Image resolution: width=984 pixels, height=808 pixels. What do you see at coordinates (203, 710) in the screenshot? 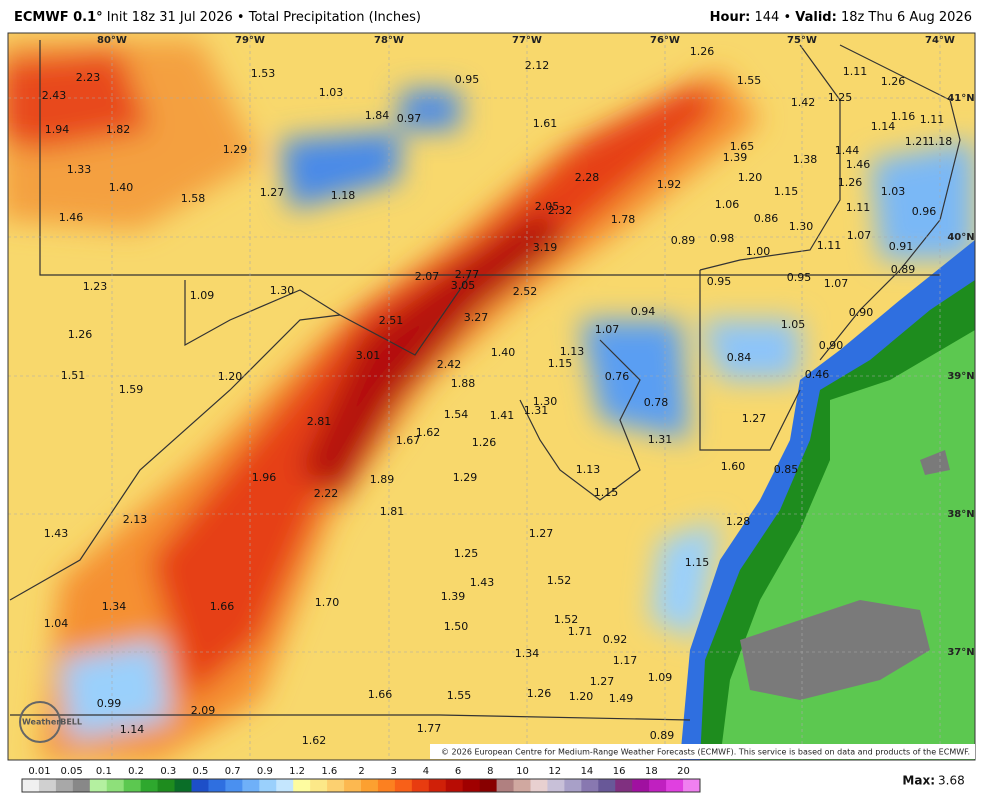
I see `precip-value: 2.09` at bounding box center [203, 710].